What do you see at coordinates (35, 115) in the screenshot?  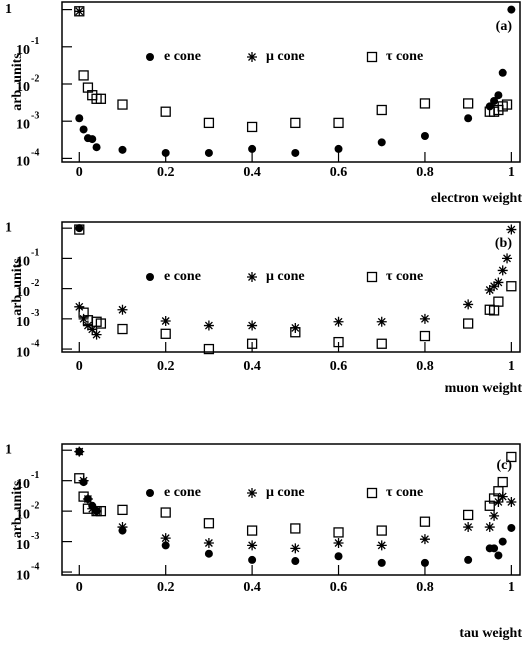 I see `y-tick-exponent: -3` at bounding box center [35, 115].